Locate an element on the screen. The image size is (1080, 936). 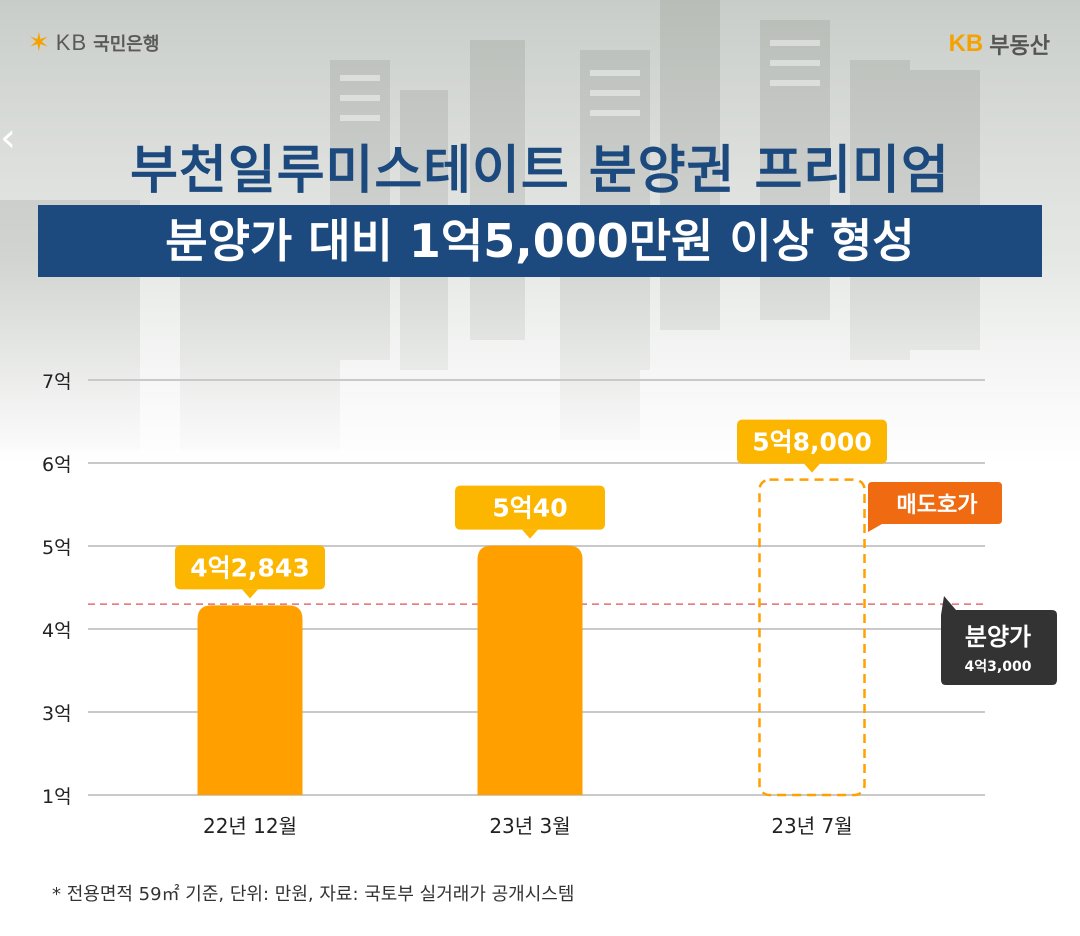
y-tick-label: 6억 is located at coordinates (57, 465).